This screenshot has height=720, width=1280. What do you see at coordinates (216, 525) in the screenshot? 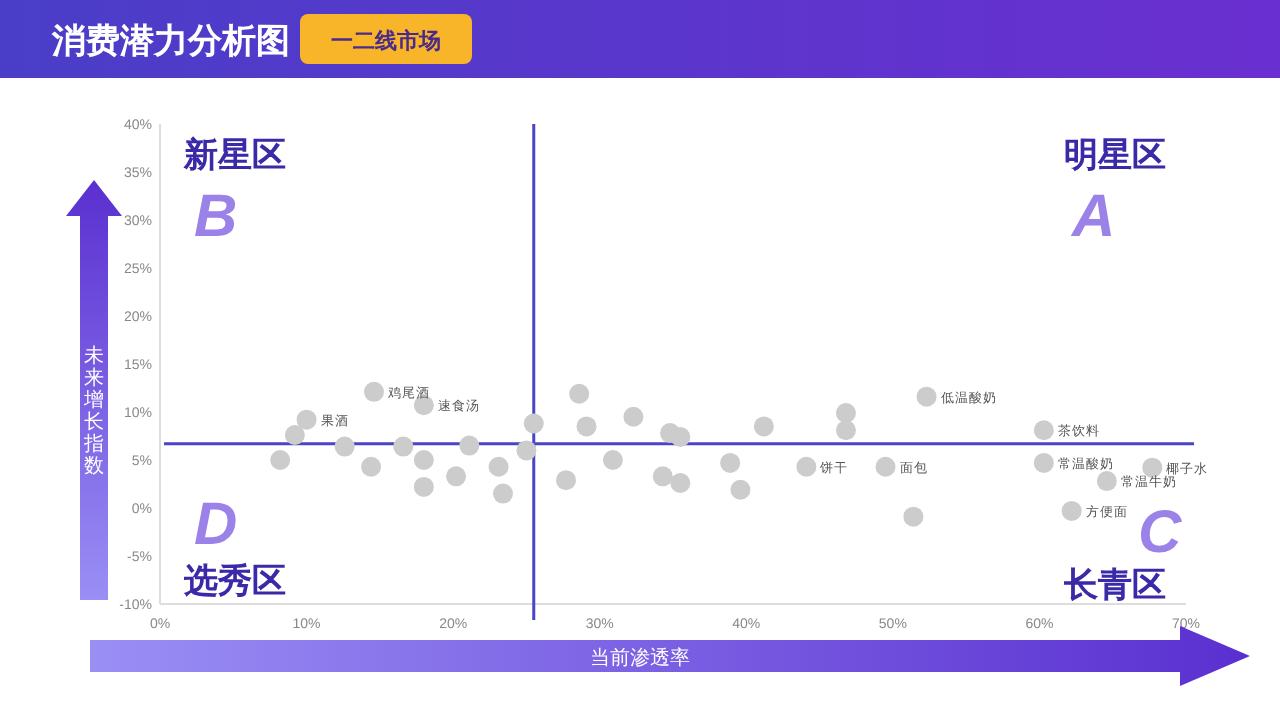
I see `annotation: D` at bounding box center [216, 525].